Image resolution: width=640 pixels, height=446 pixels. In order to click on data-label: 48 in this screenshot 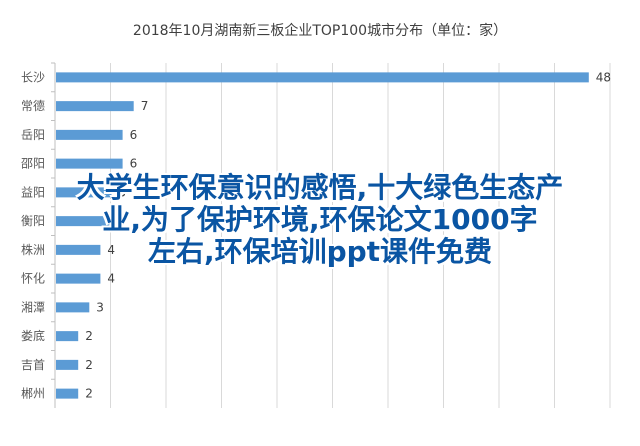, I will do `click(603, 77)`.